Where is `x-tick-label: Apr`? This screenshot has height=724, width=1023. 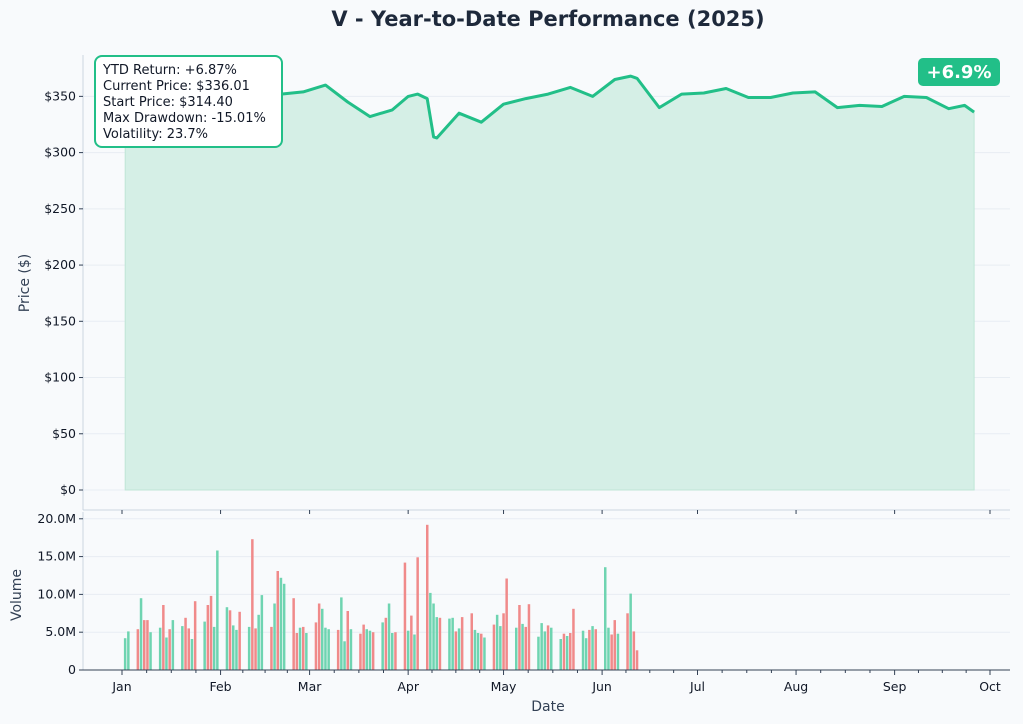
x-tick-label: Apr is located at coordinates (408, 686).